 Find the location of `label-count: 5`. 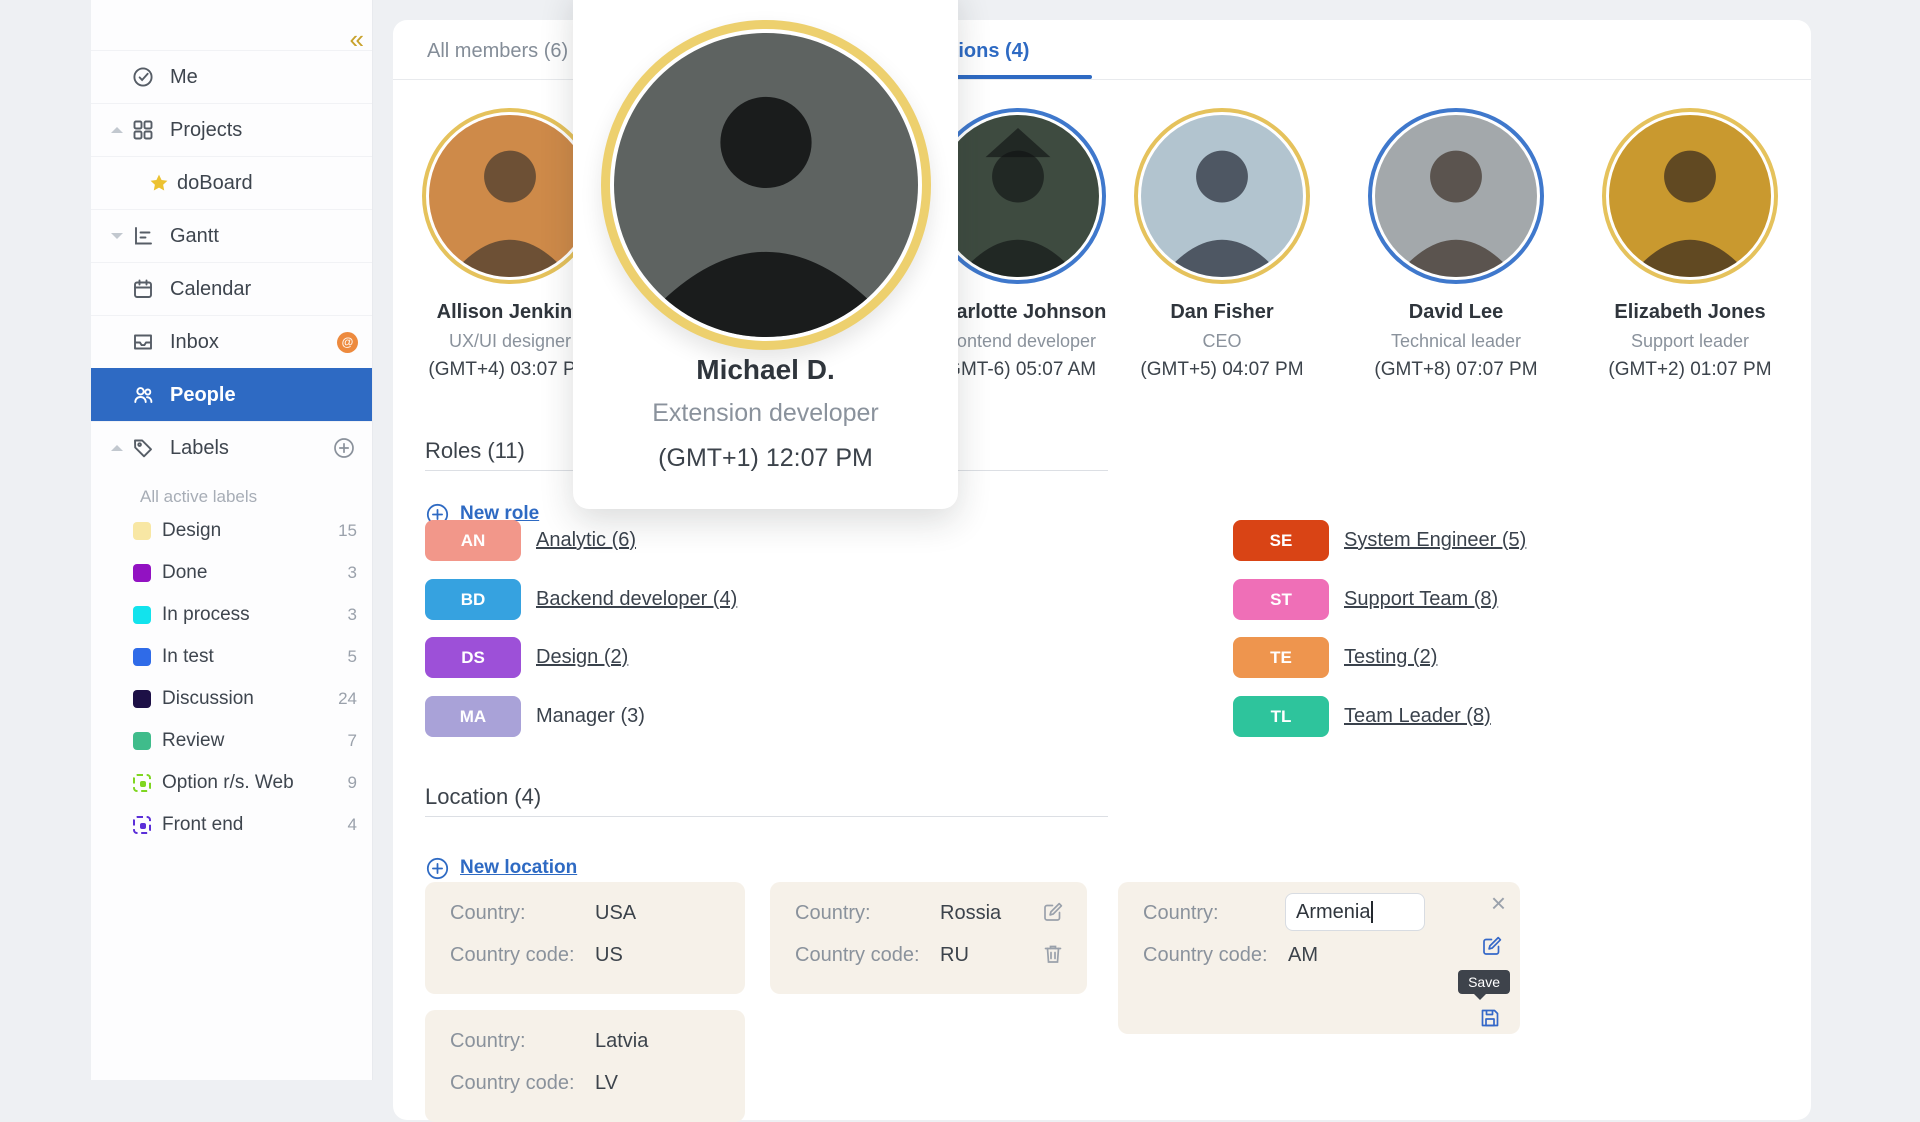

label-count: 5 is located at coordinates (352, 656).